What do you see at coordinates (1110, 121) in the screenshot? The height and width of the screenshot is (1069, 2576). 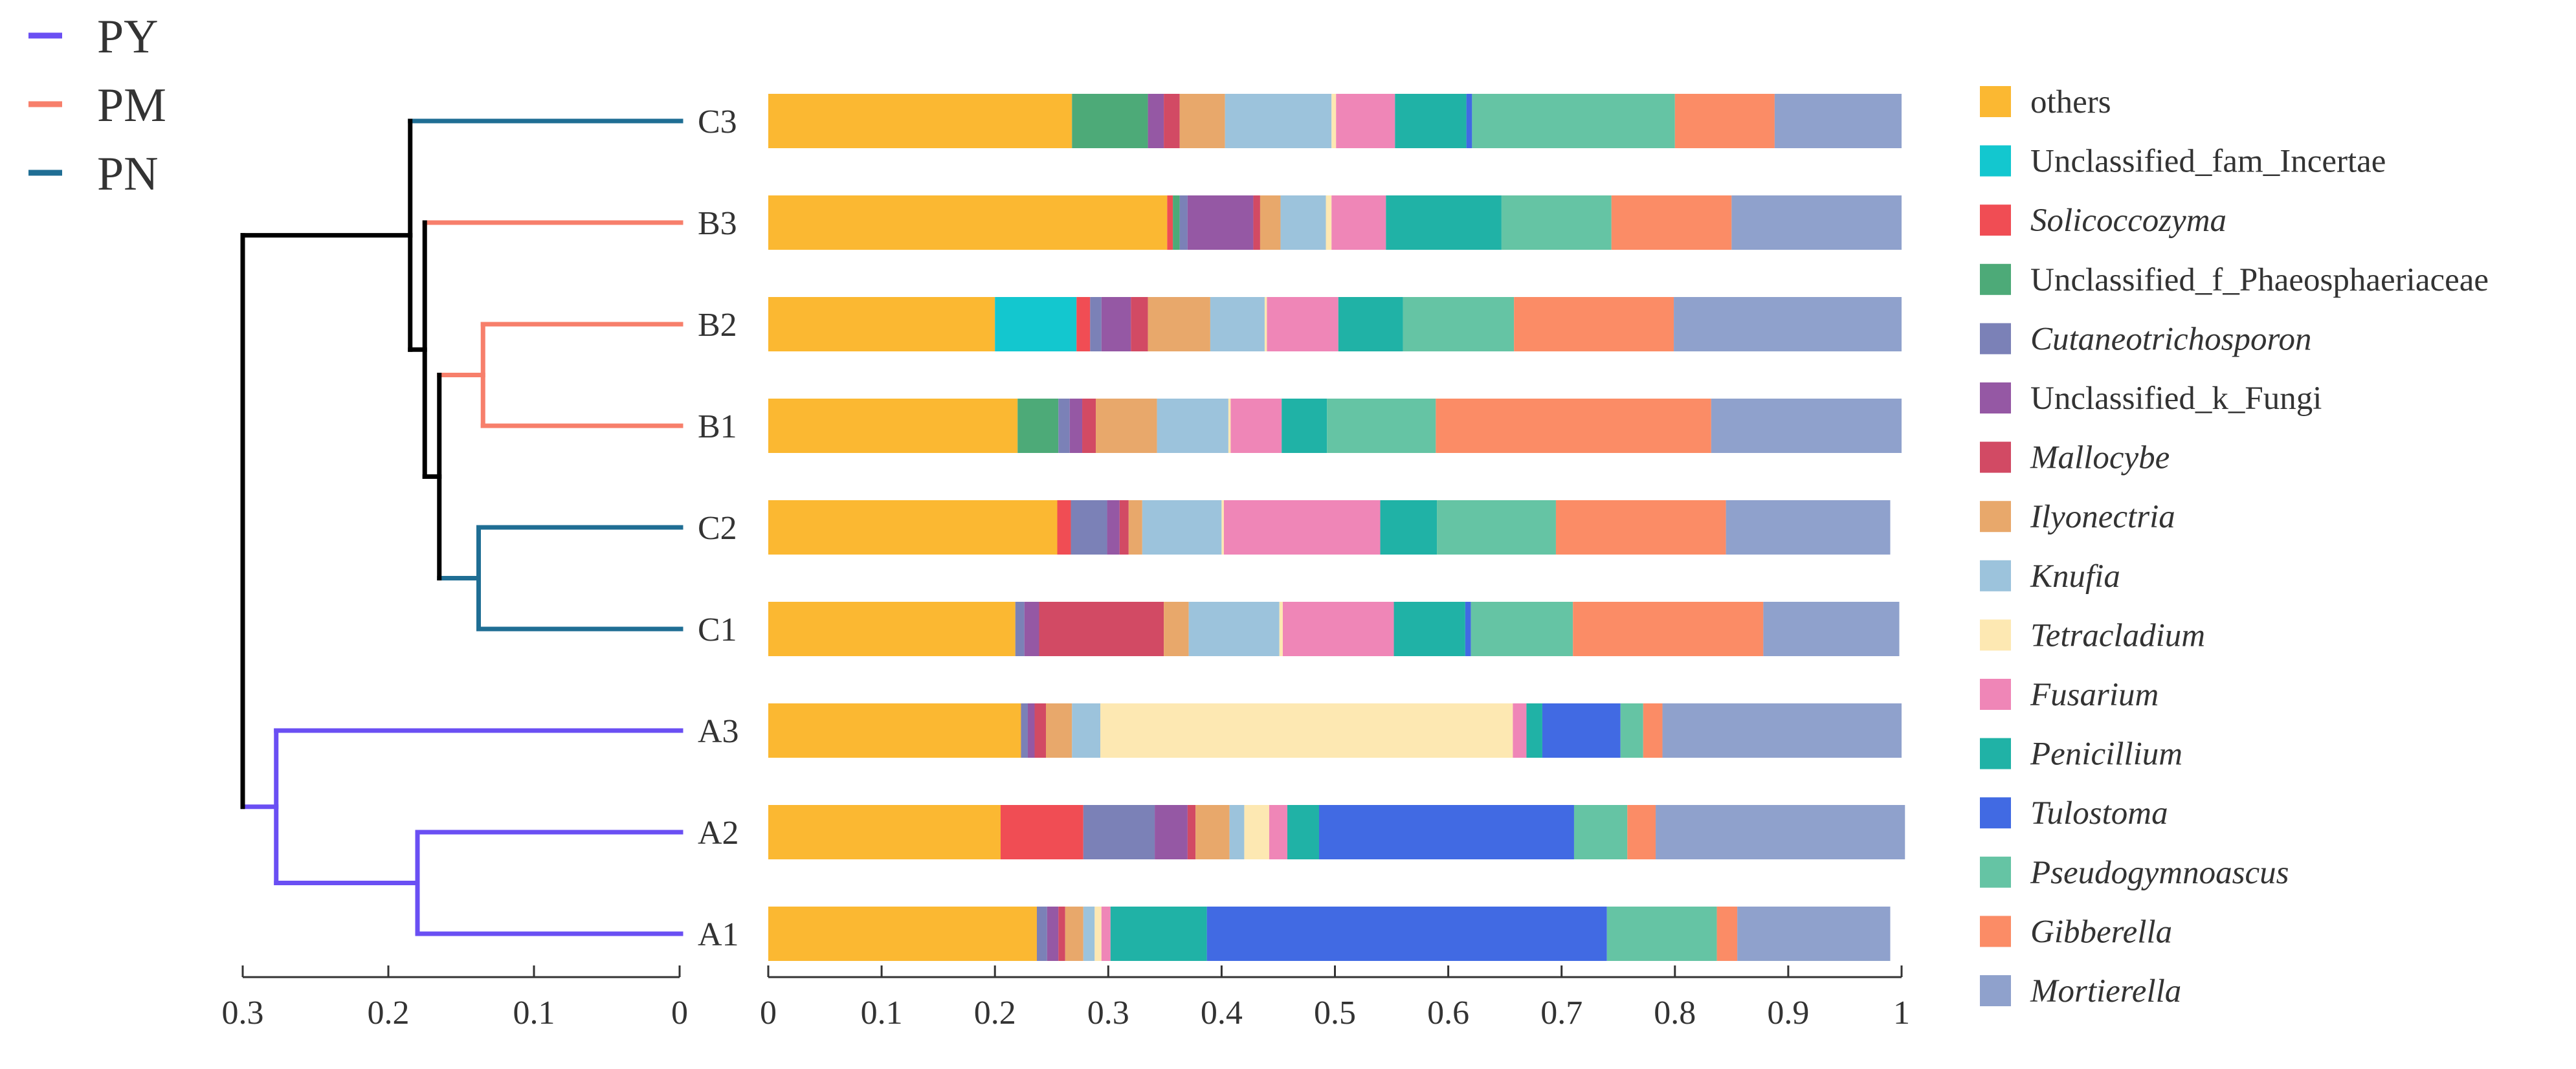 I see `bar-segment-c3-unclassified-f-phaeosphaeriaceae` at bounding box center [1110, 121].